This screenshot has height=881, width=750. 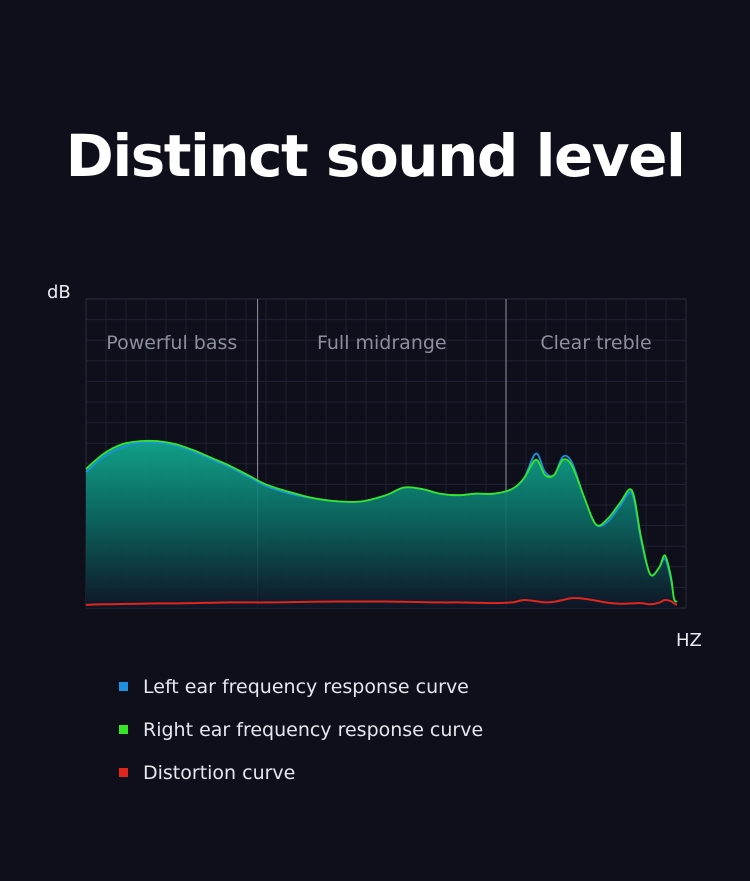 I want to click on series-line-right-ear, so click(x=381, y=521).